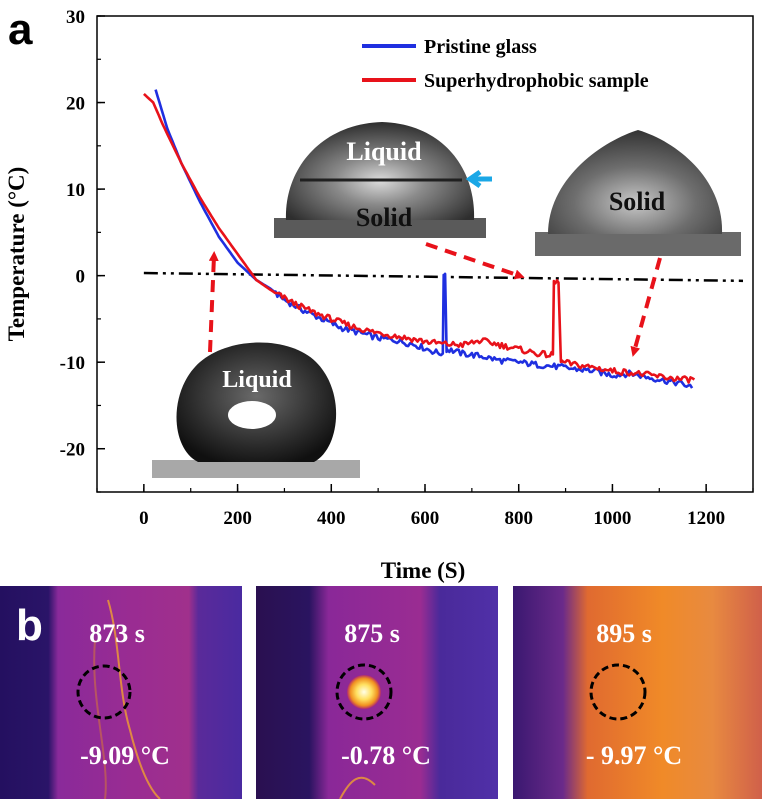  What do you see at coordinates (377, 692) in the screenshot?
I see `thermal-frame-2: 875 s -0.78 °C` at bounding box center [377, 692].